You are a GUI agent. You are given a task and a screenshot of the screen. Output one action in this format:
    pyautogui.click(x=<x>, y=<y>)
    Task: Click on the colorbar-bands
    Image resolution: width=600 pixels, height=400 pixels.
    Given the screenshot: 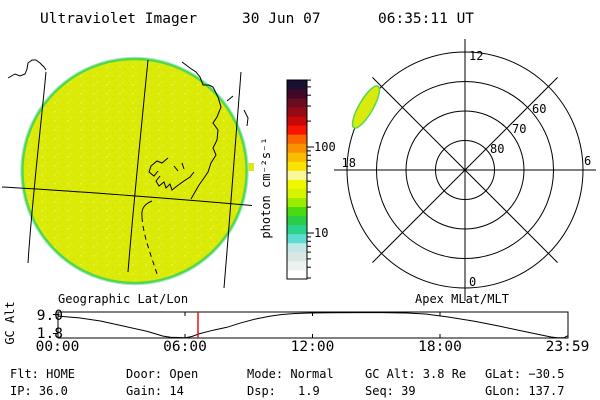 What is the action you would take?
    pyautogui.click(x=297, y=180)
    